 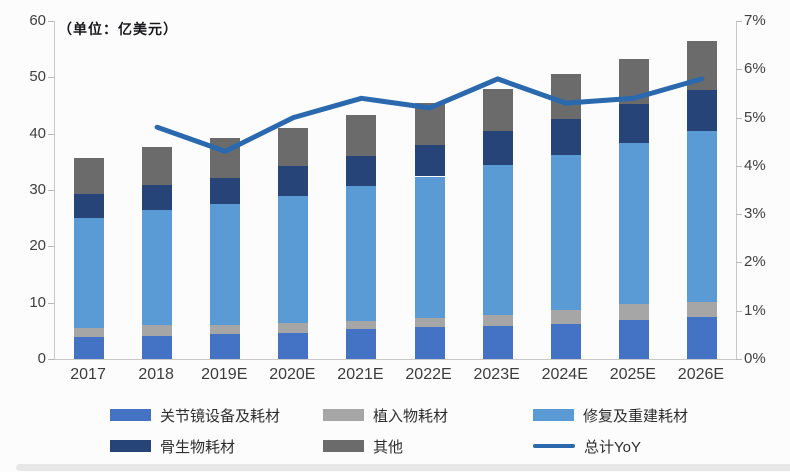 I want to click on x-axis-category-label: 2017, so click(x=88, y=374).